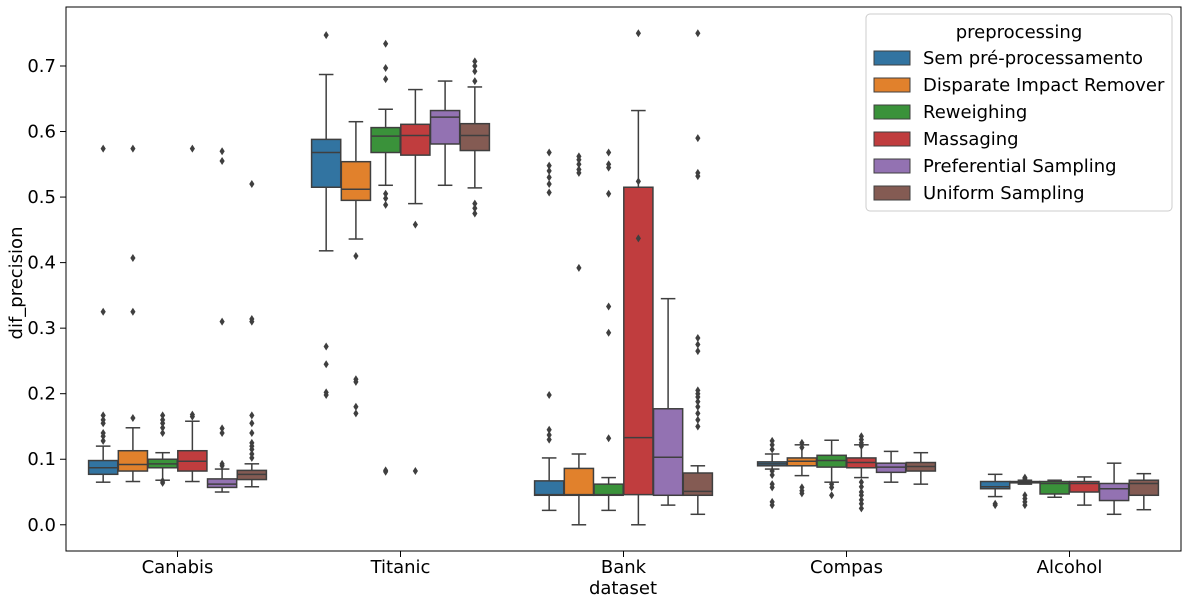  What do you see at coordinates (41, 328) in the screenshot?
I see `y-tick-label: 0.3` at bounding box center [41, 328].